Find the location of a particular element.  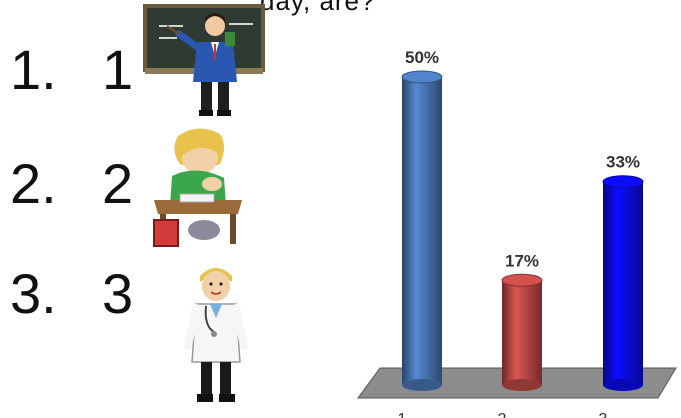

option-number: 2. is located at coordinates (33, 183).